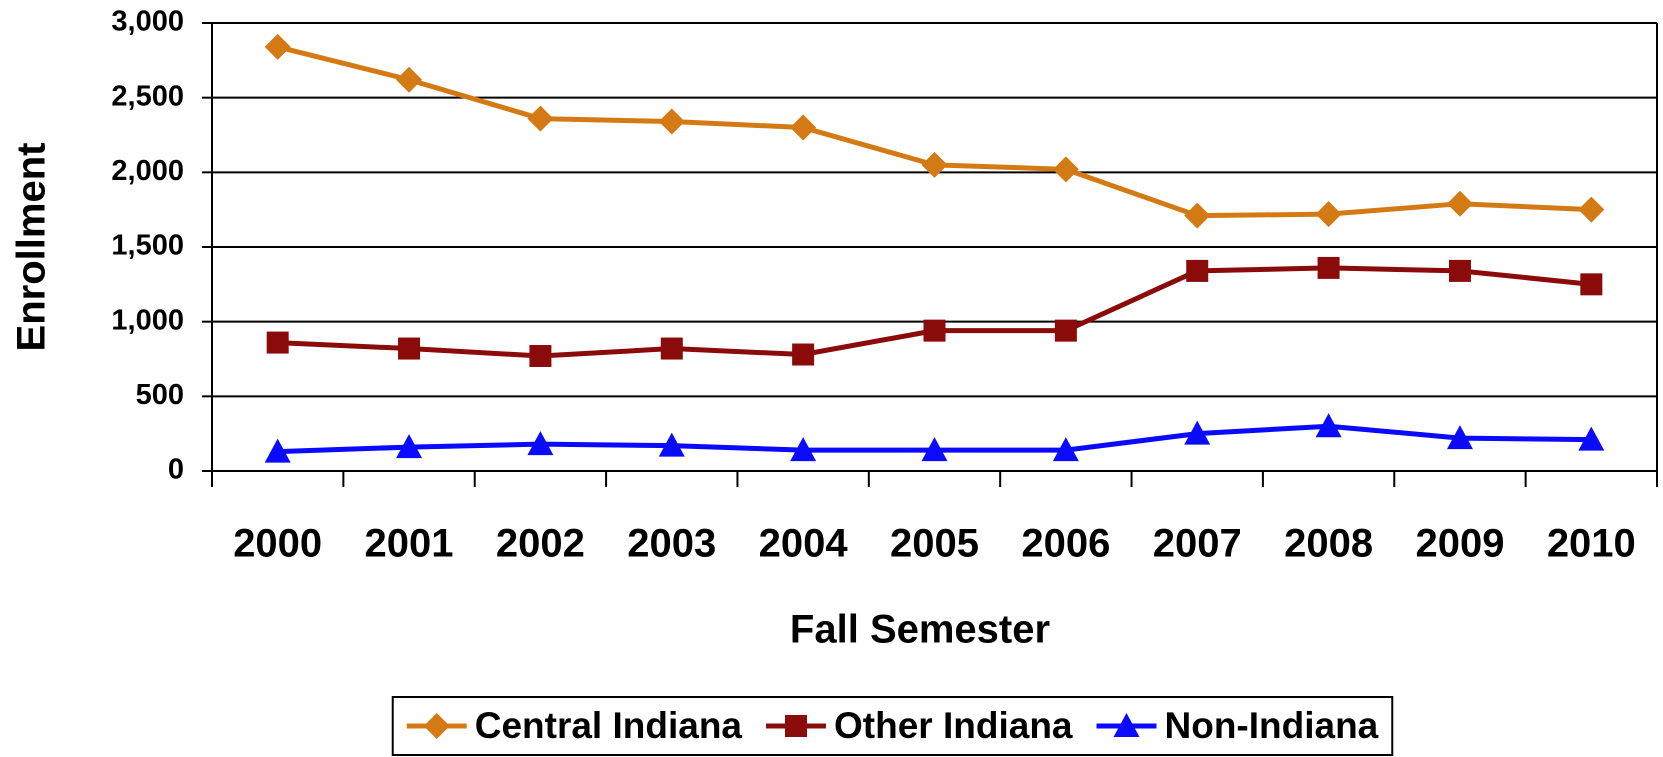 This screenshot has width=1663, height=757. Describe the element at coordinates (934, 544) in the screenshot. I see `x-tick-label: 2005` at that location.